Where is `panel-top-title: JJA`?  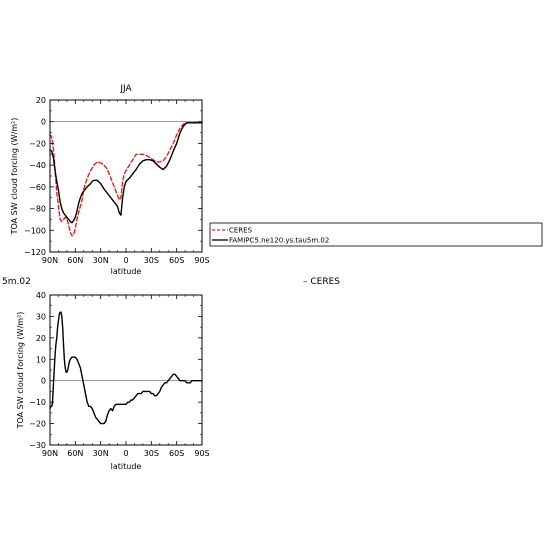
panel-top-title: JJA is located at coordinates (125, 89).